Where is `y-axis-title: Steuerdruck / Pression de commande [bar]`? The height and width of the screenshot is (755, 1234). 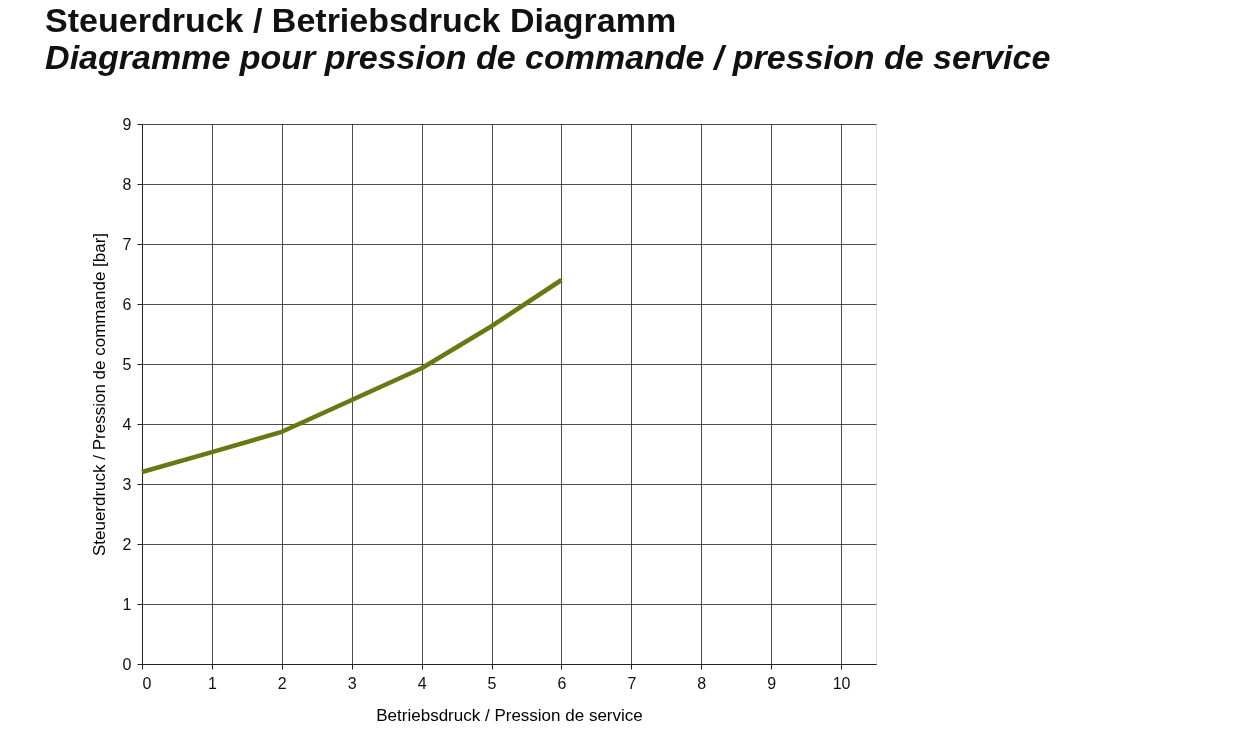 y-axis-title: Steuerdruck / Pression de commande [bar] is located at coordinates (99, 394).